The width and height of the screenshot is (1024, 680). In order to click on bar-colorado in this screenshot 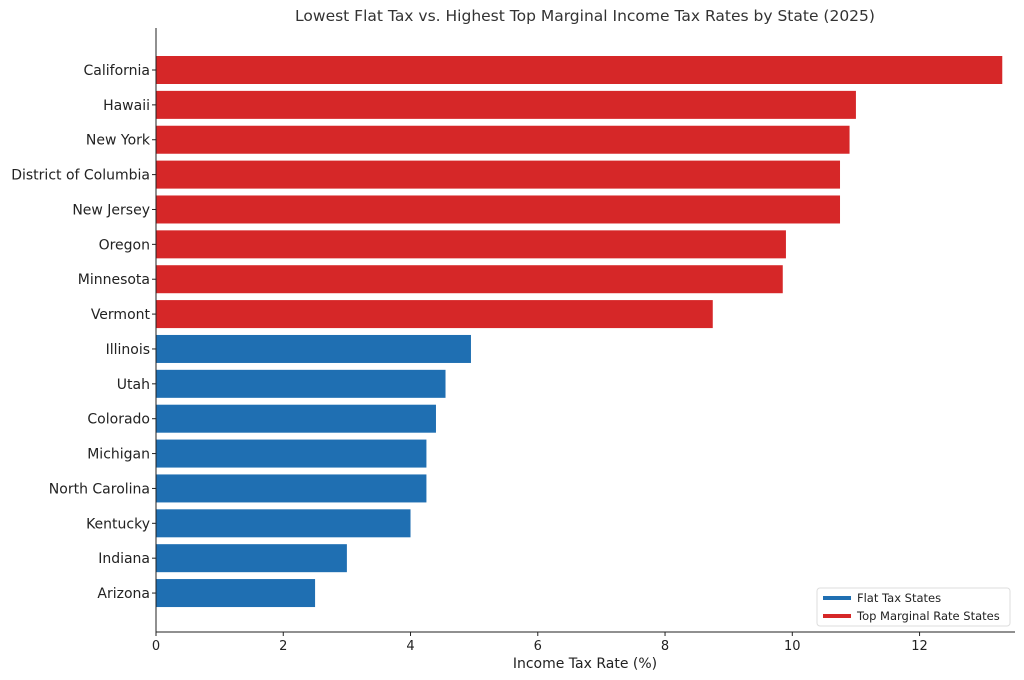, I will do `click(296, 418)`.